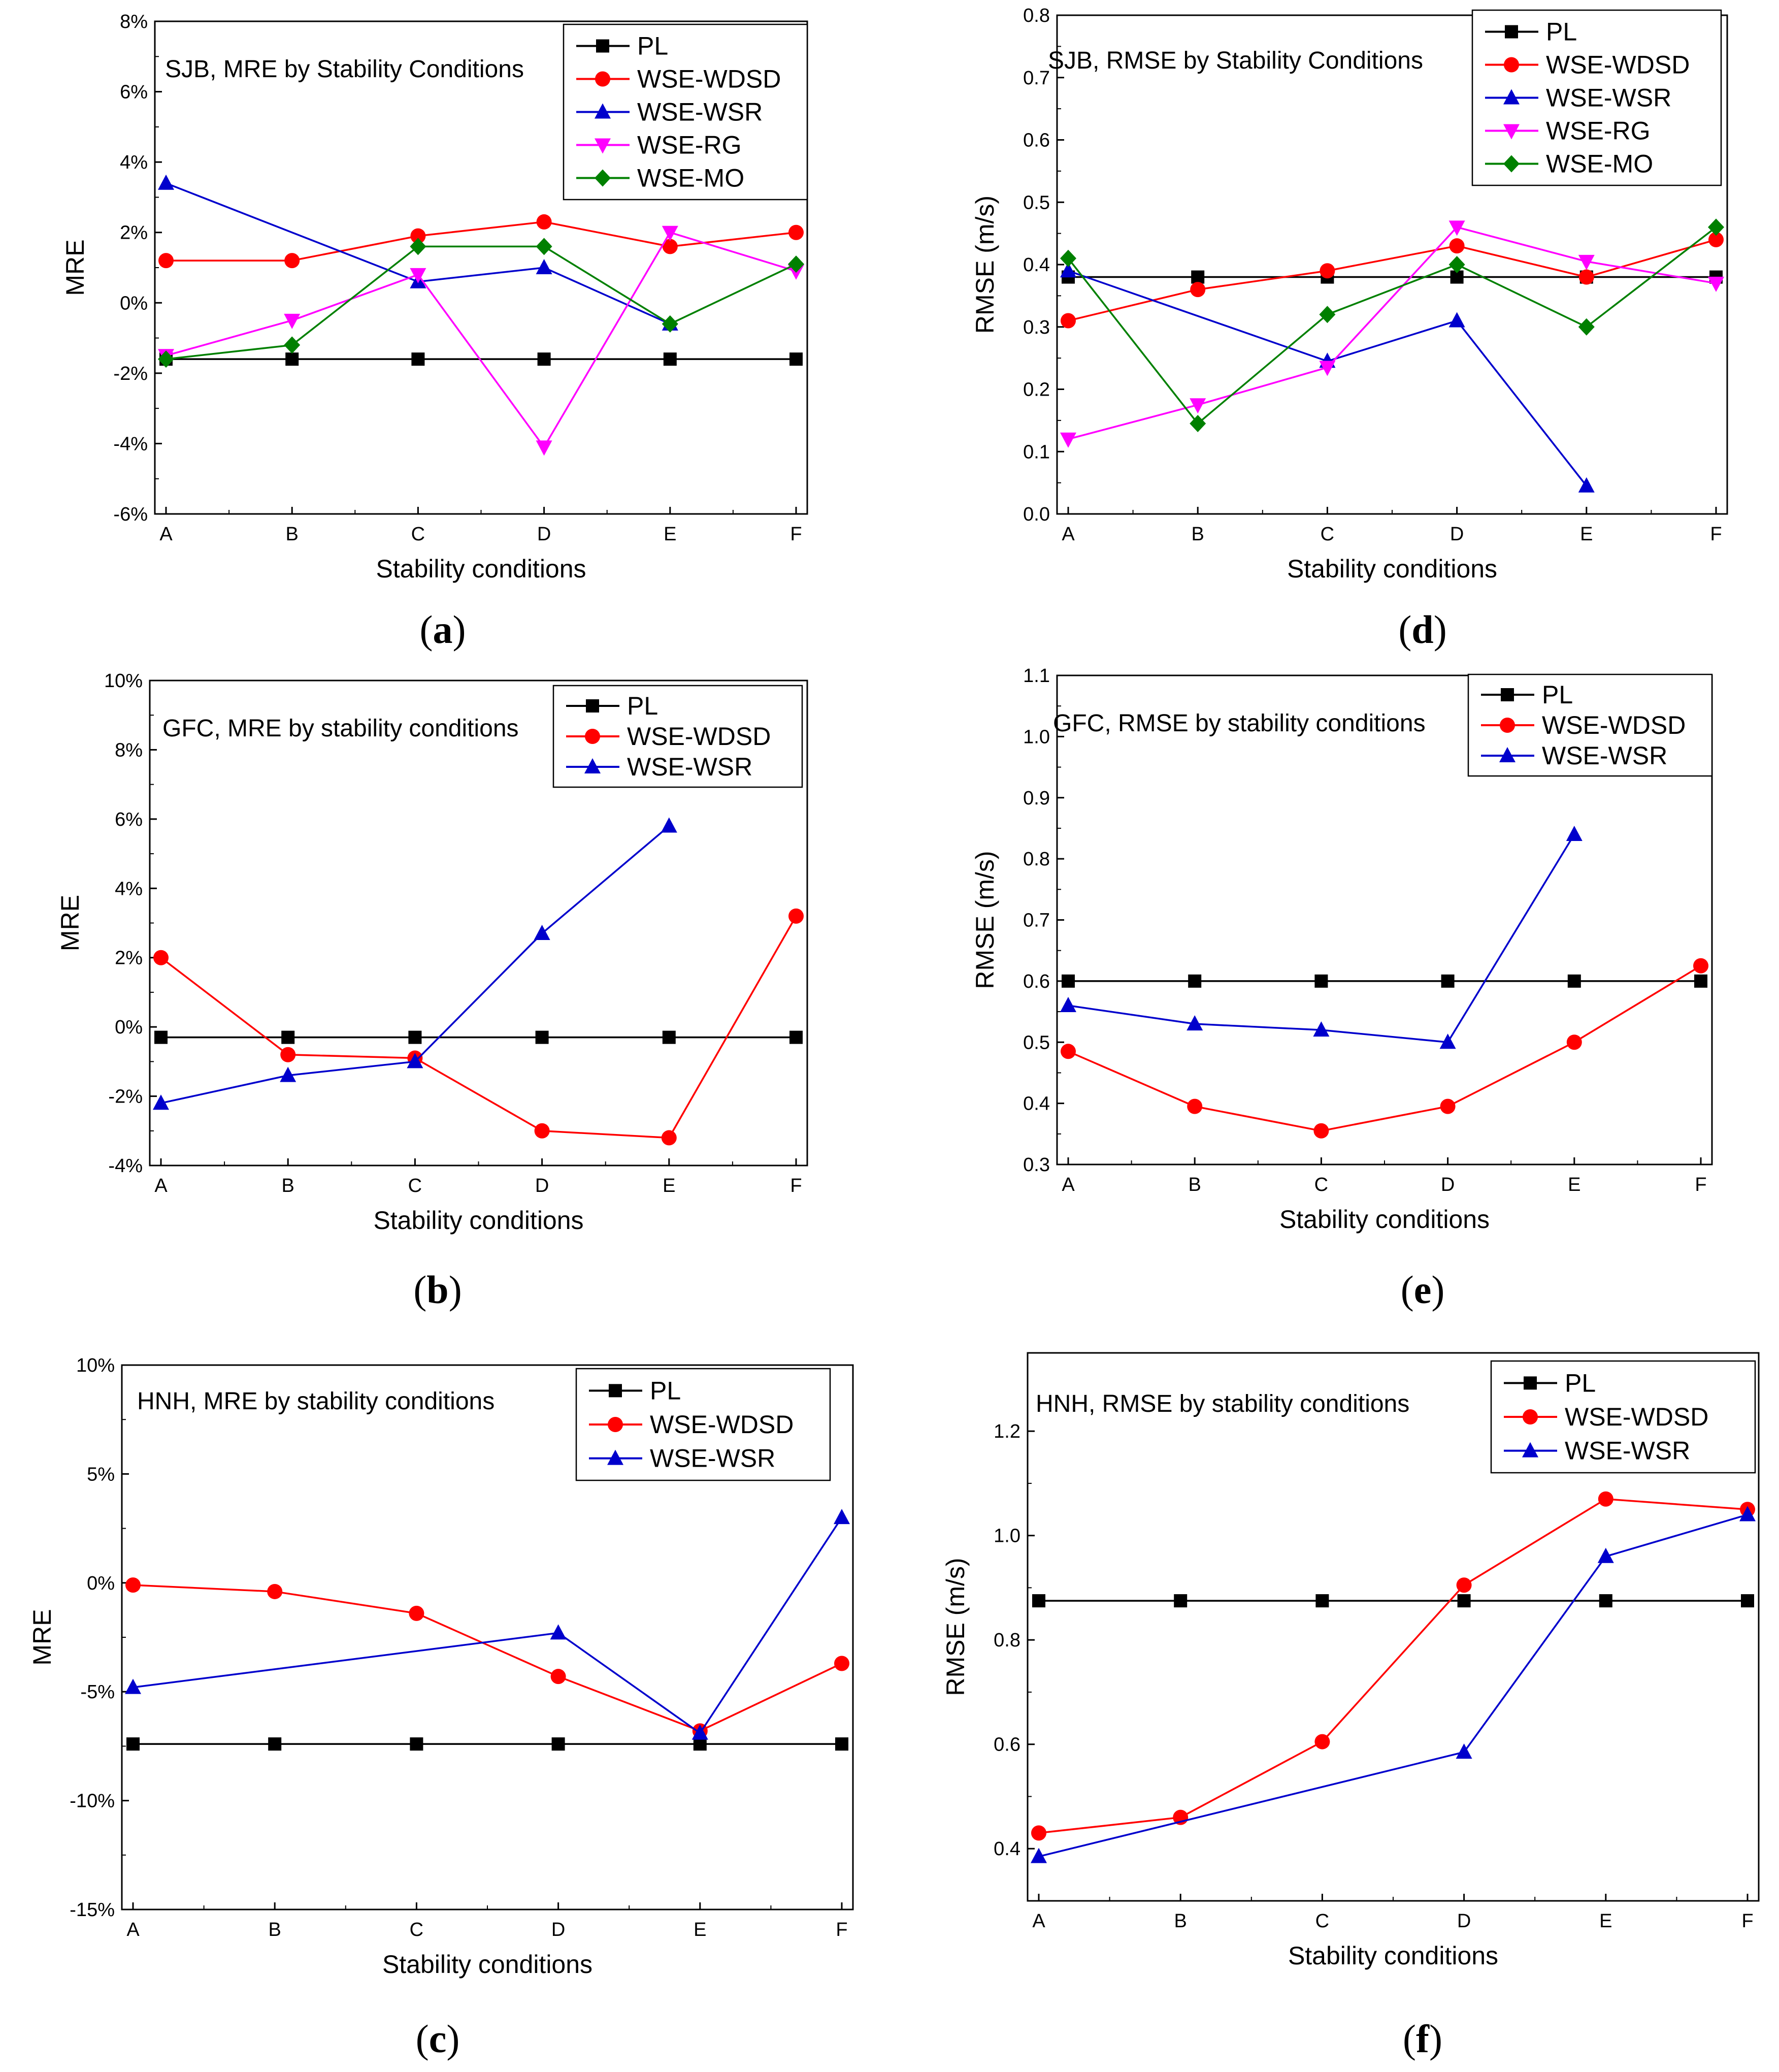 Image resolution: width=1779 pixels, height=2072 pixels. What do you see at coordinates (1322, 1921) in the screenshot?
I see `x-tick-label-f: C` at bounding box center [1322, 1921].